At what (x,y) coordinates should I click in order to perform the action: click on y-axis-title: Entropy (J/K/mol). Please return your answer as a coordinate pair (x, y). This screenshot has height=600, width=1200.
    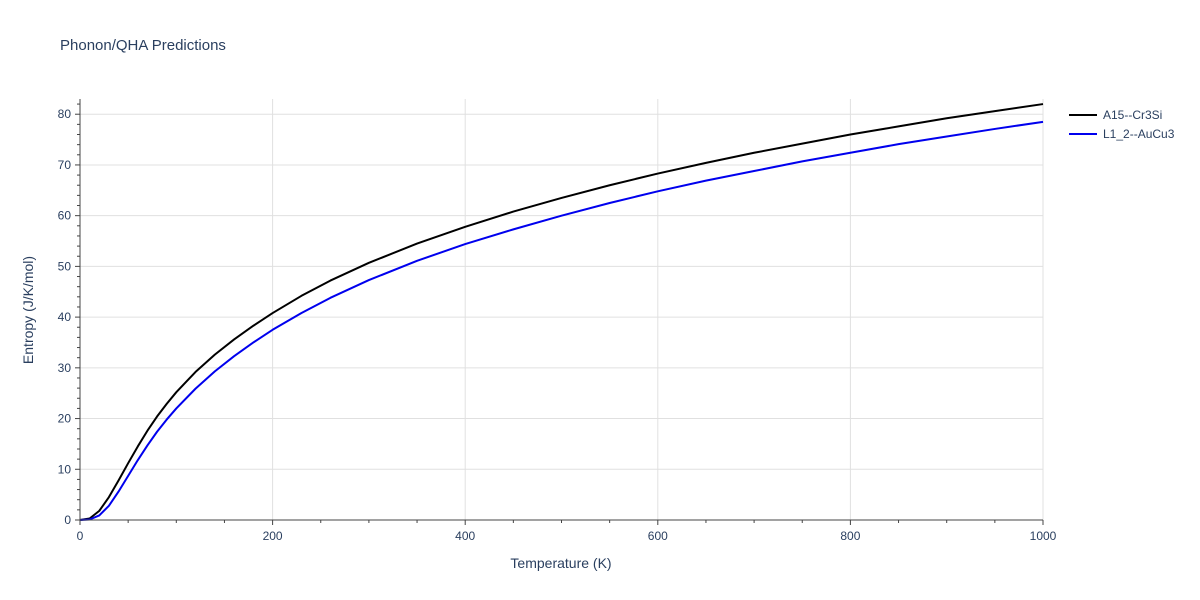
    Looking at the image, I should click on (28, 310).